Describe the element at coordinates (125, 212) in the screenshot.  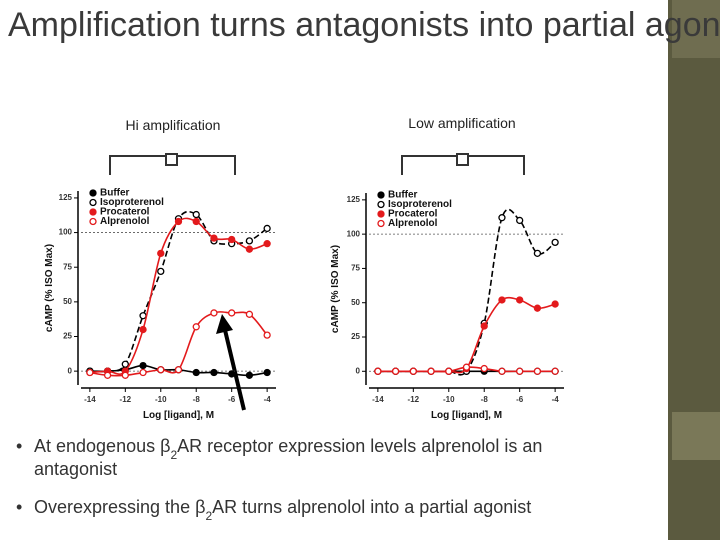
I see `legend-label: Procaterol` at that location.